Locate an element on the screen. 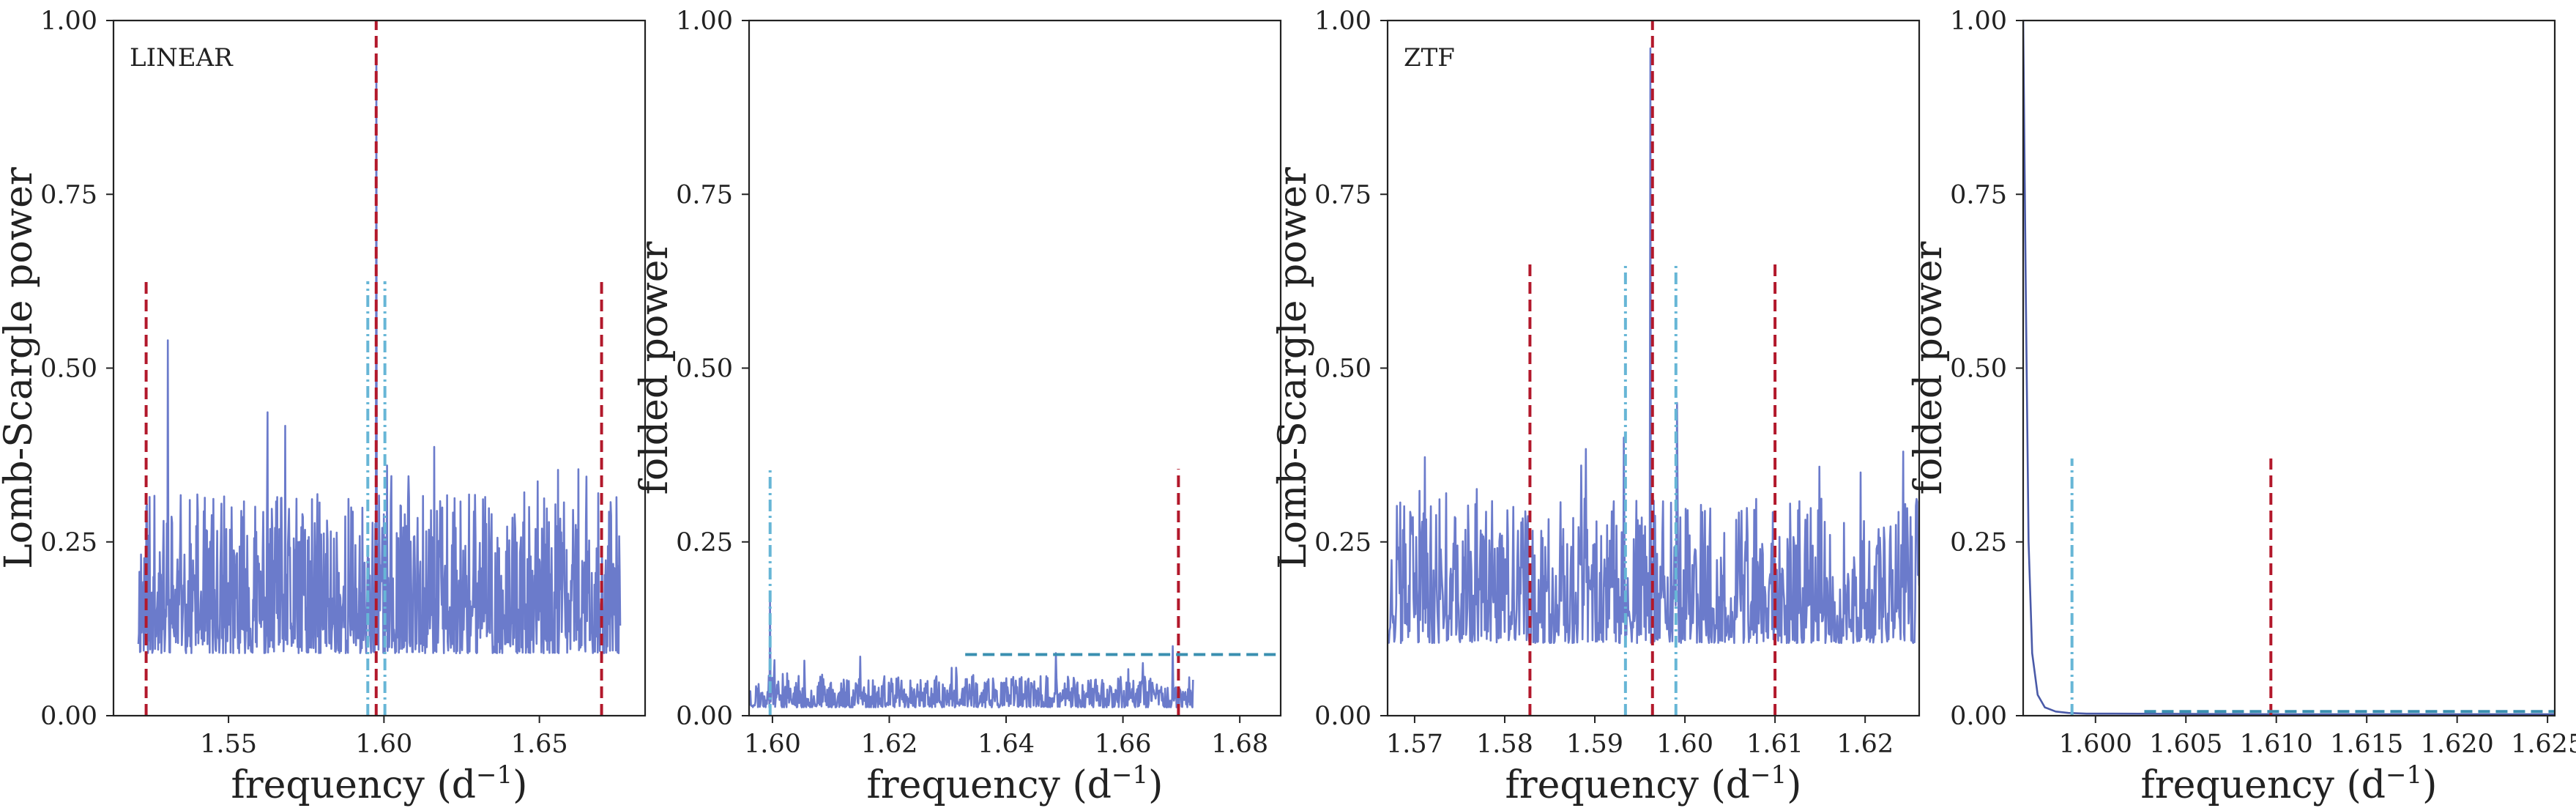  x-tick-label: 1.615 is located at coordinates (2366, 744).